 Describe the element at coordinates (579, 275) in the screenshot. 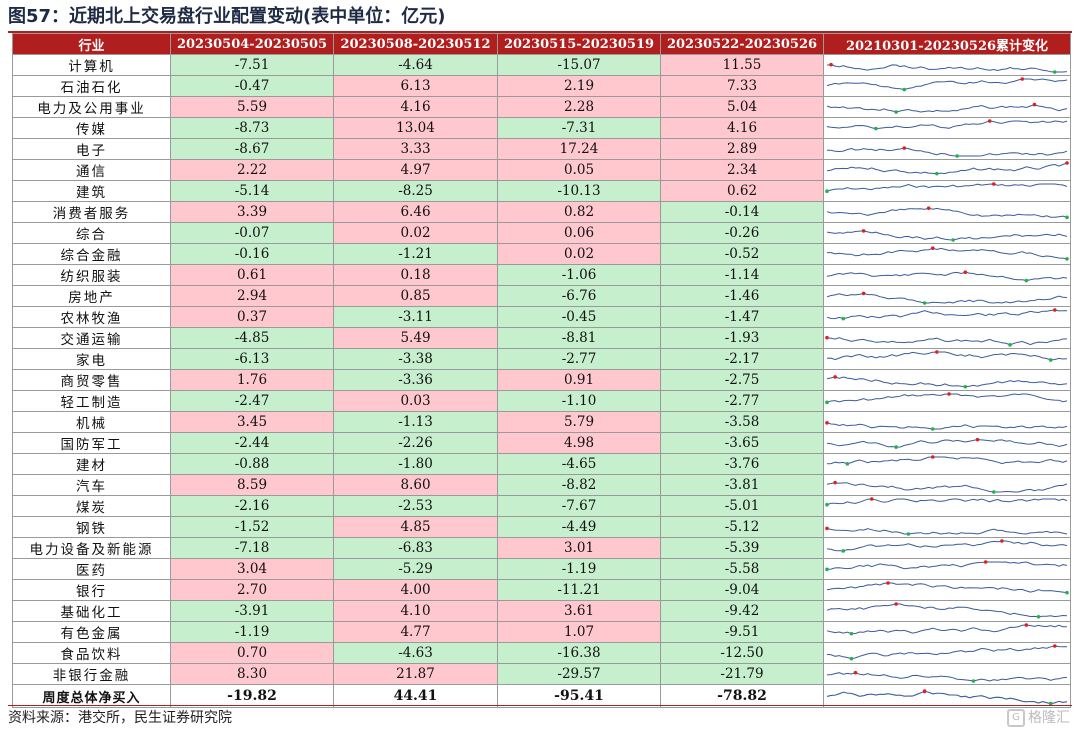

I see `weekly-change-cell: -1.06` at that location.